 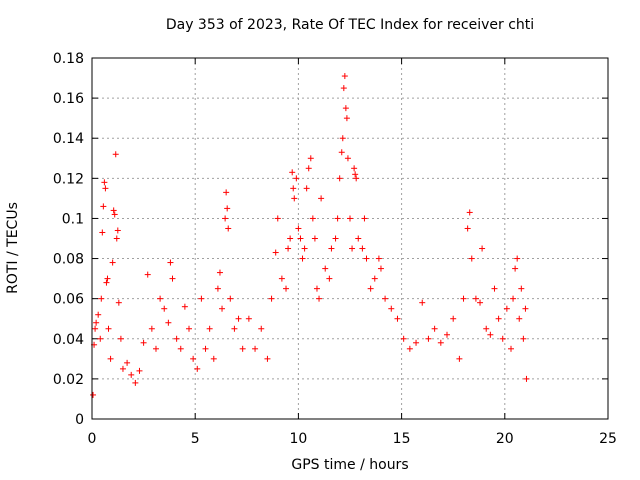 What do you see at coordinates (68, 380) in the screenshot?
I see `y-tick-label: 0.02` at bounding box center [68, 380].